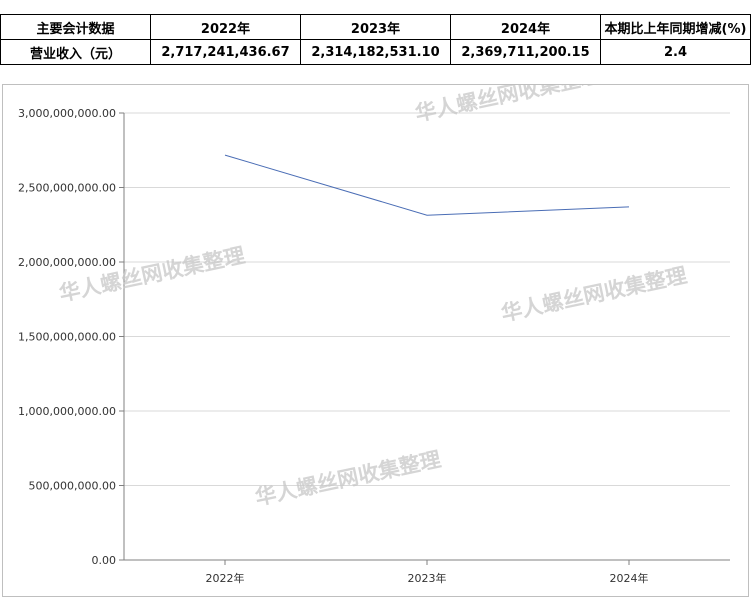 The width and height of the screenshot is (751, 601). I want to click on x-tick-label: 2023年, so click(427, 578).